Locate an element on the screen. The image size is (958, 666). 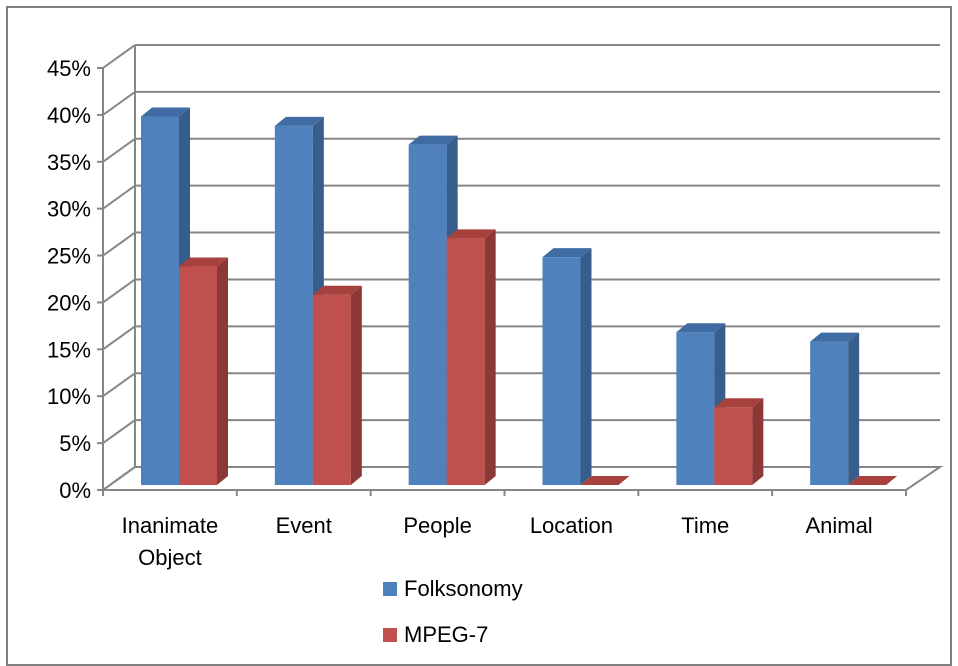
x-tick-label: Object is located at coordinates (170, 557).